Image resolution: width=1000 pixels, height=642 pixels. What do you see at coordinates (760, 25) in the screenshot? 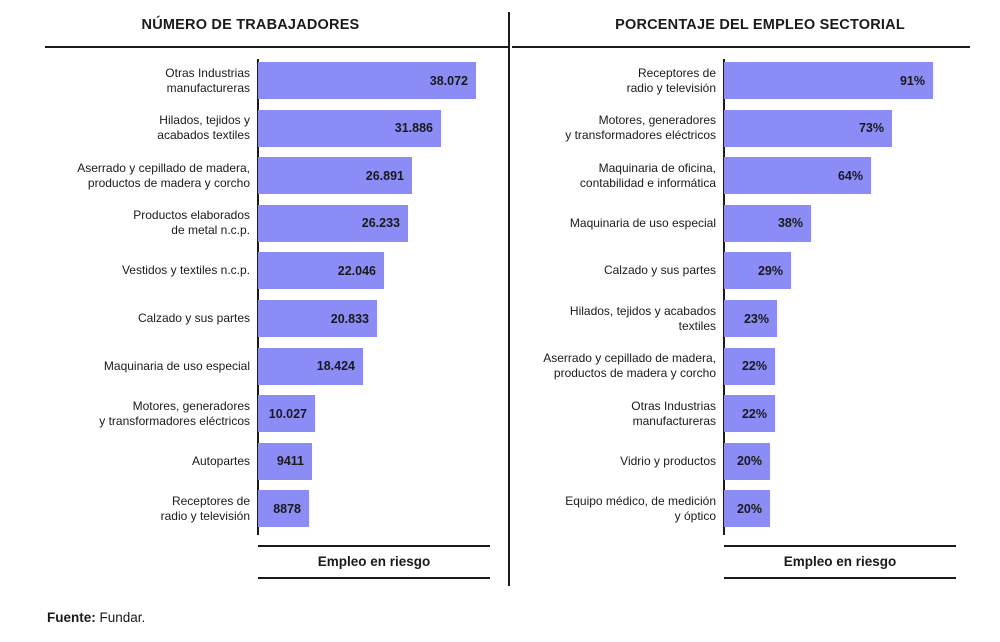
I see `share-chart-title: PORCENTAJE DEL EMPLEO SECTORIAL` at bounding box center [760, 25].